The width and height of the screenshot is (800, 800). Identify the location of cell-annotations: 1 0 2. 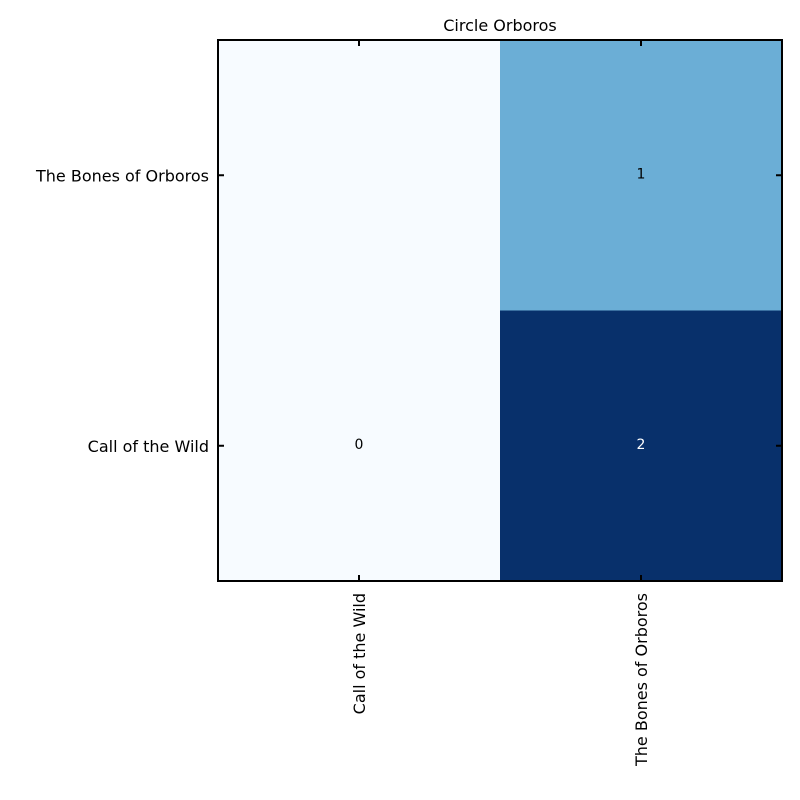
(500, 309).